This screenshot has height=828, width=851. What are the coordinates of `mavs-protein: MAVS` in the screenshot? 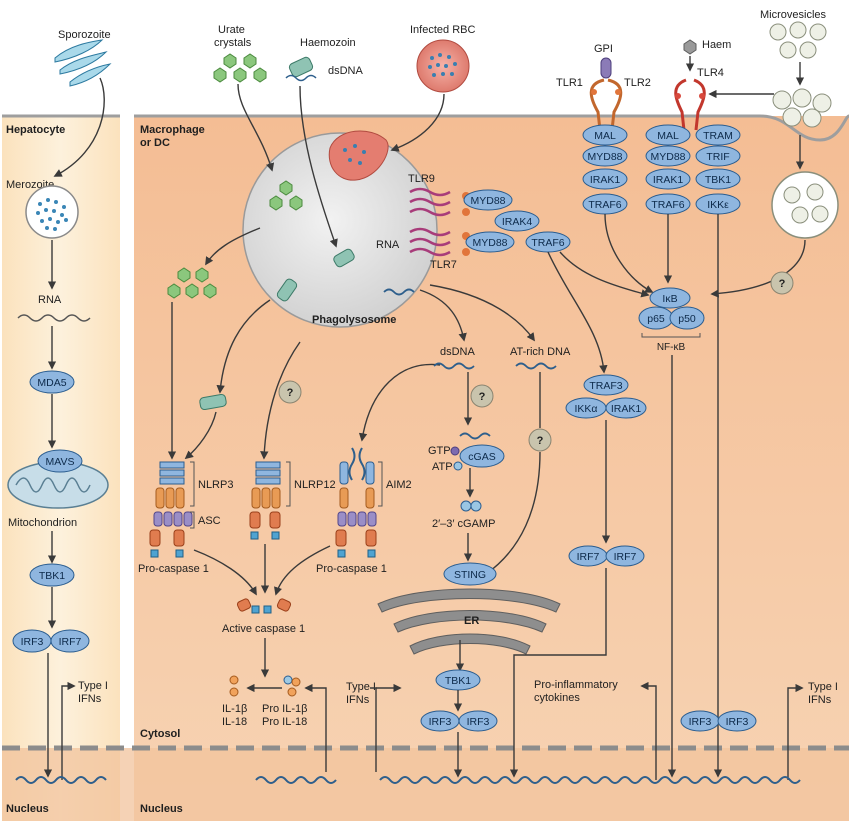 It's located at (60, 461).